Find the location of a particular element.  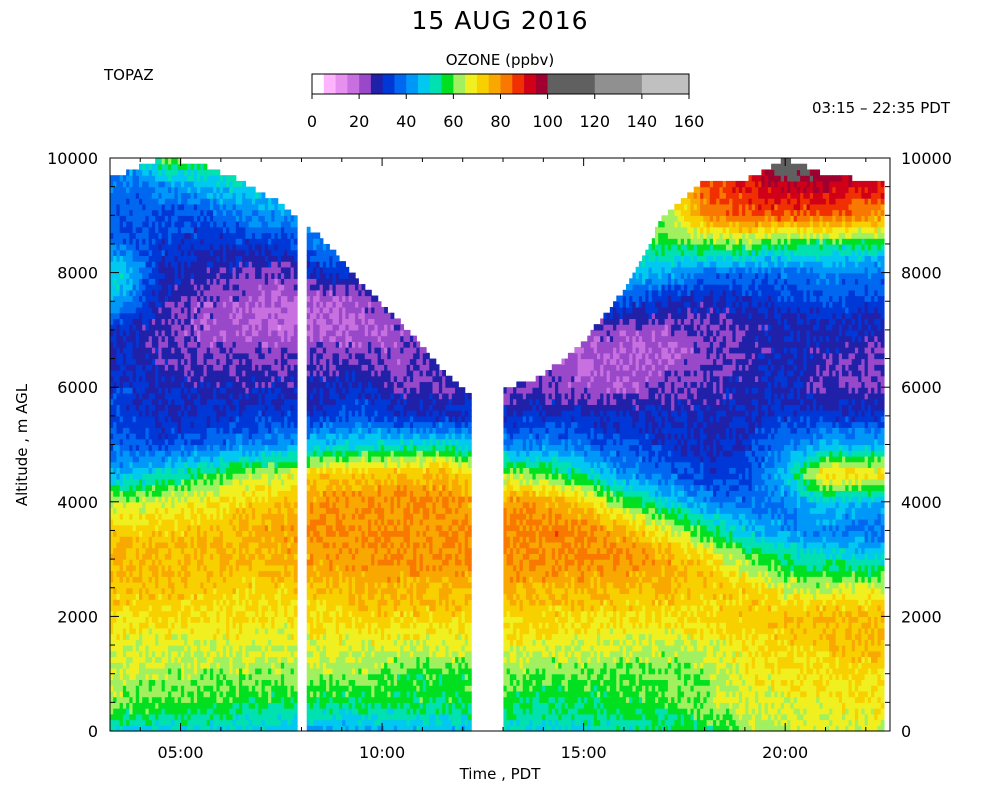

colorbar-tick-label: 140 is located at coordinates (642, 121).